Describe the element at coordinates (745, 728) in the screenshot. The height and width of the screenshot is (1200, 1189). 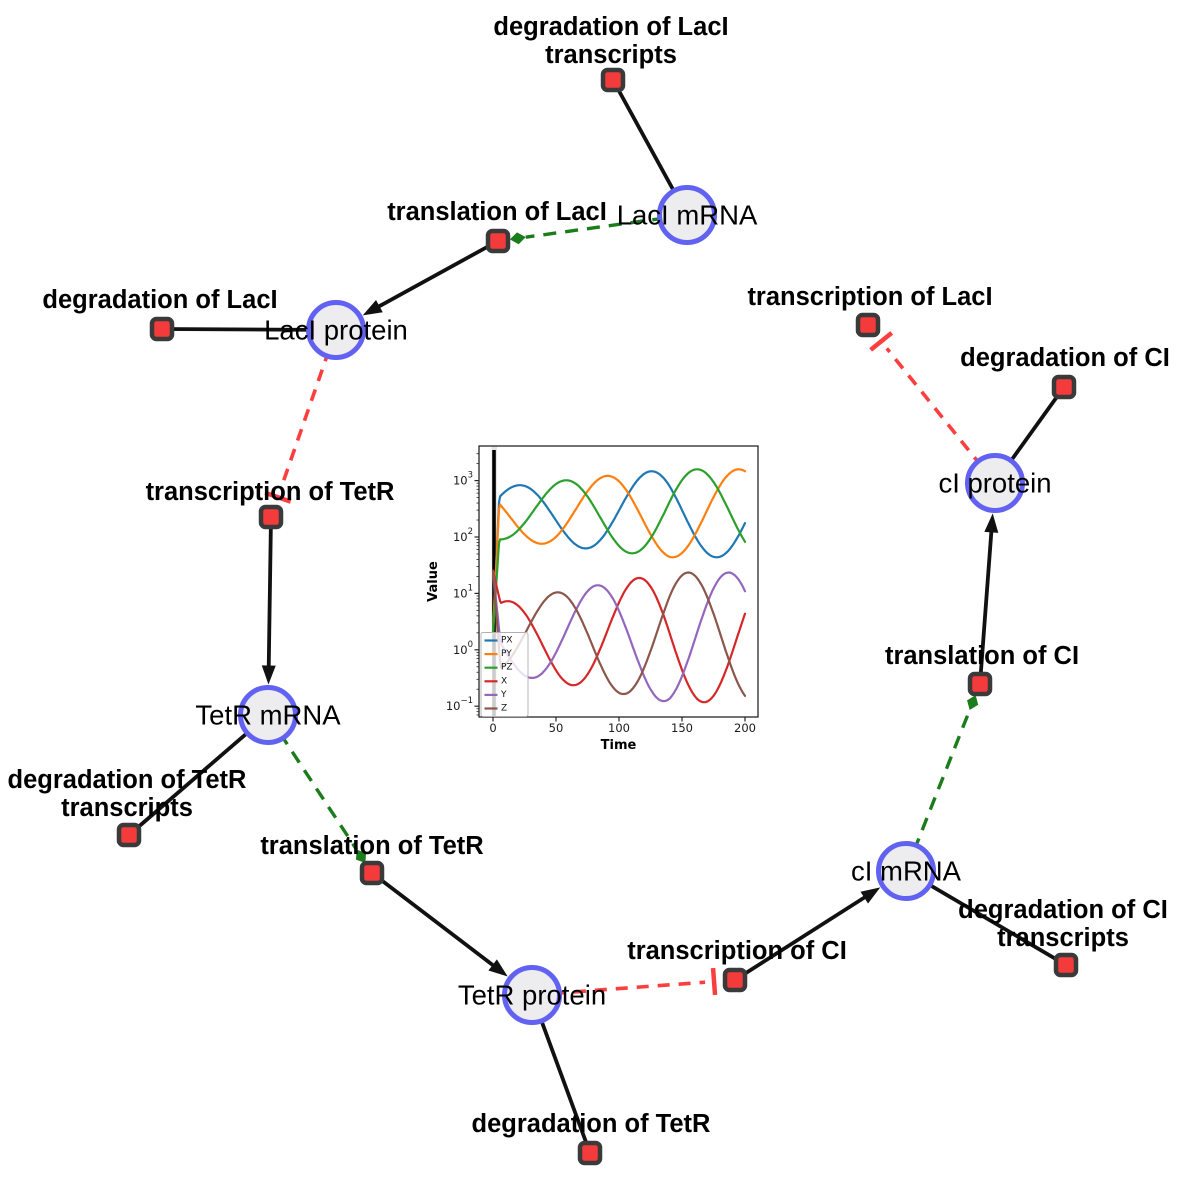
I see `x-tick-label: 200` at that location.